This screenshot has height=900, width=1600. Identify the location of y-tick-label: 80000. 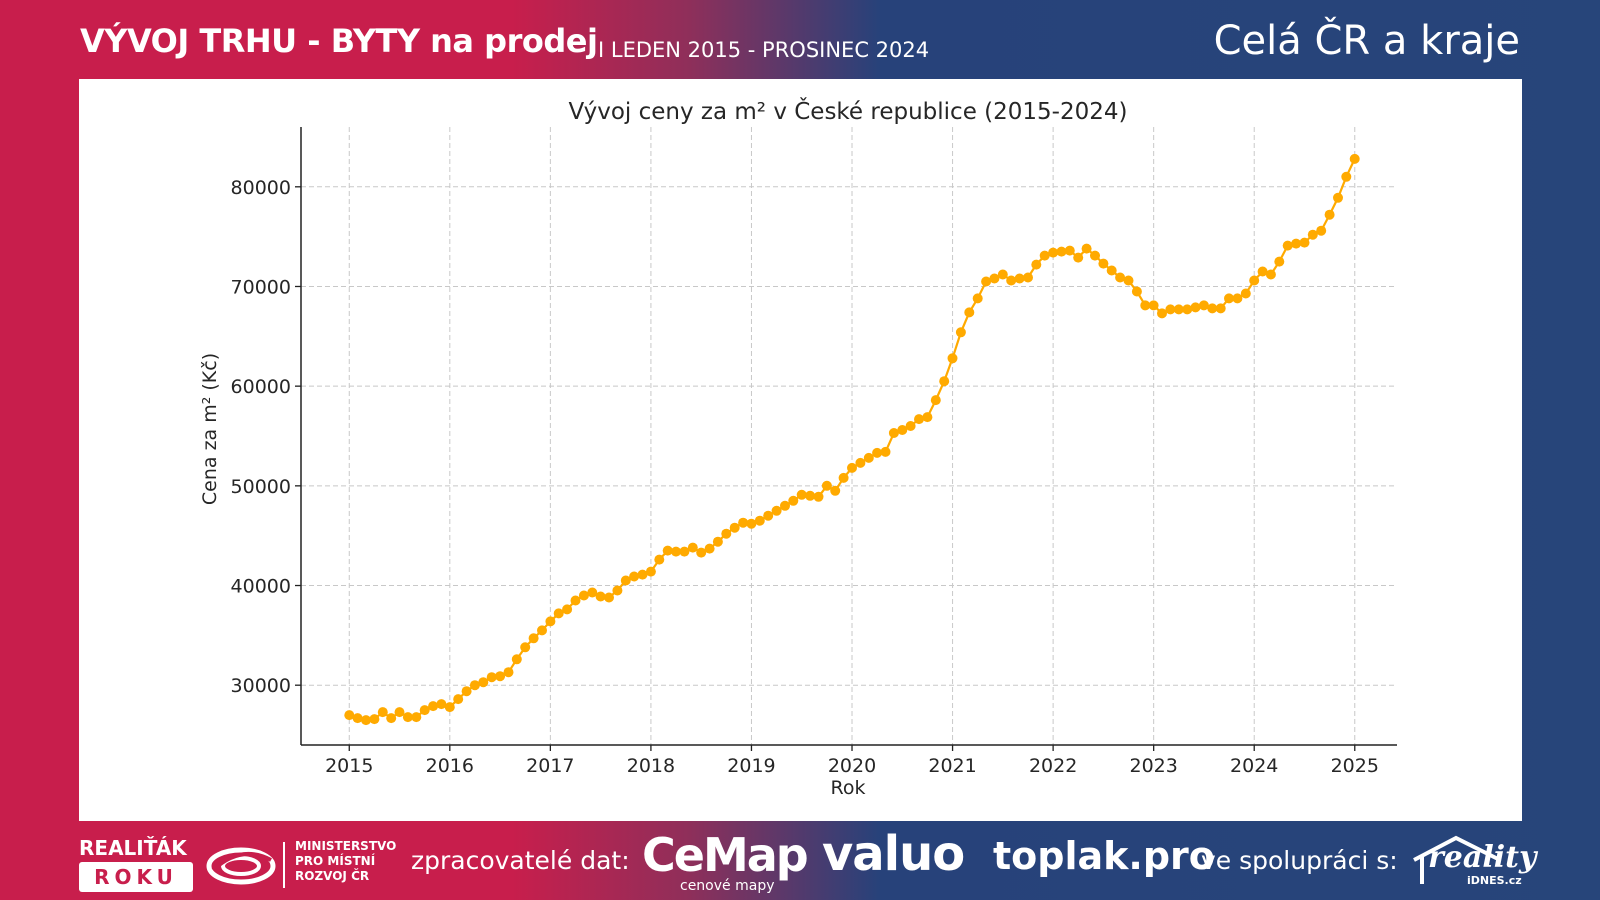
(261, 188).